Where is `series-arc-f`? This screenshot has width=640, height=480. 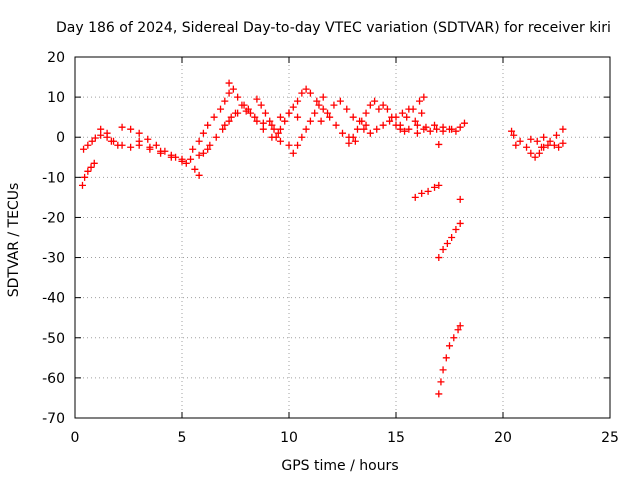
series-arc-f is located at coordinates (211, 121).